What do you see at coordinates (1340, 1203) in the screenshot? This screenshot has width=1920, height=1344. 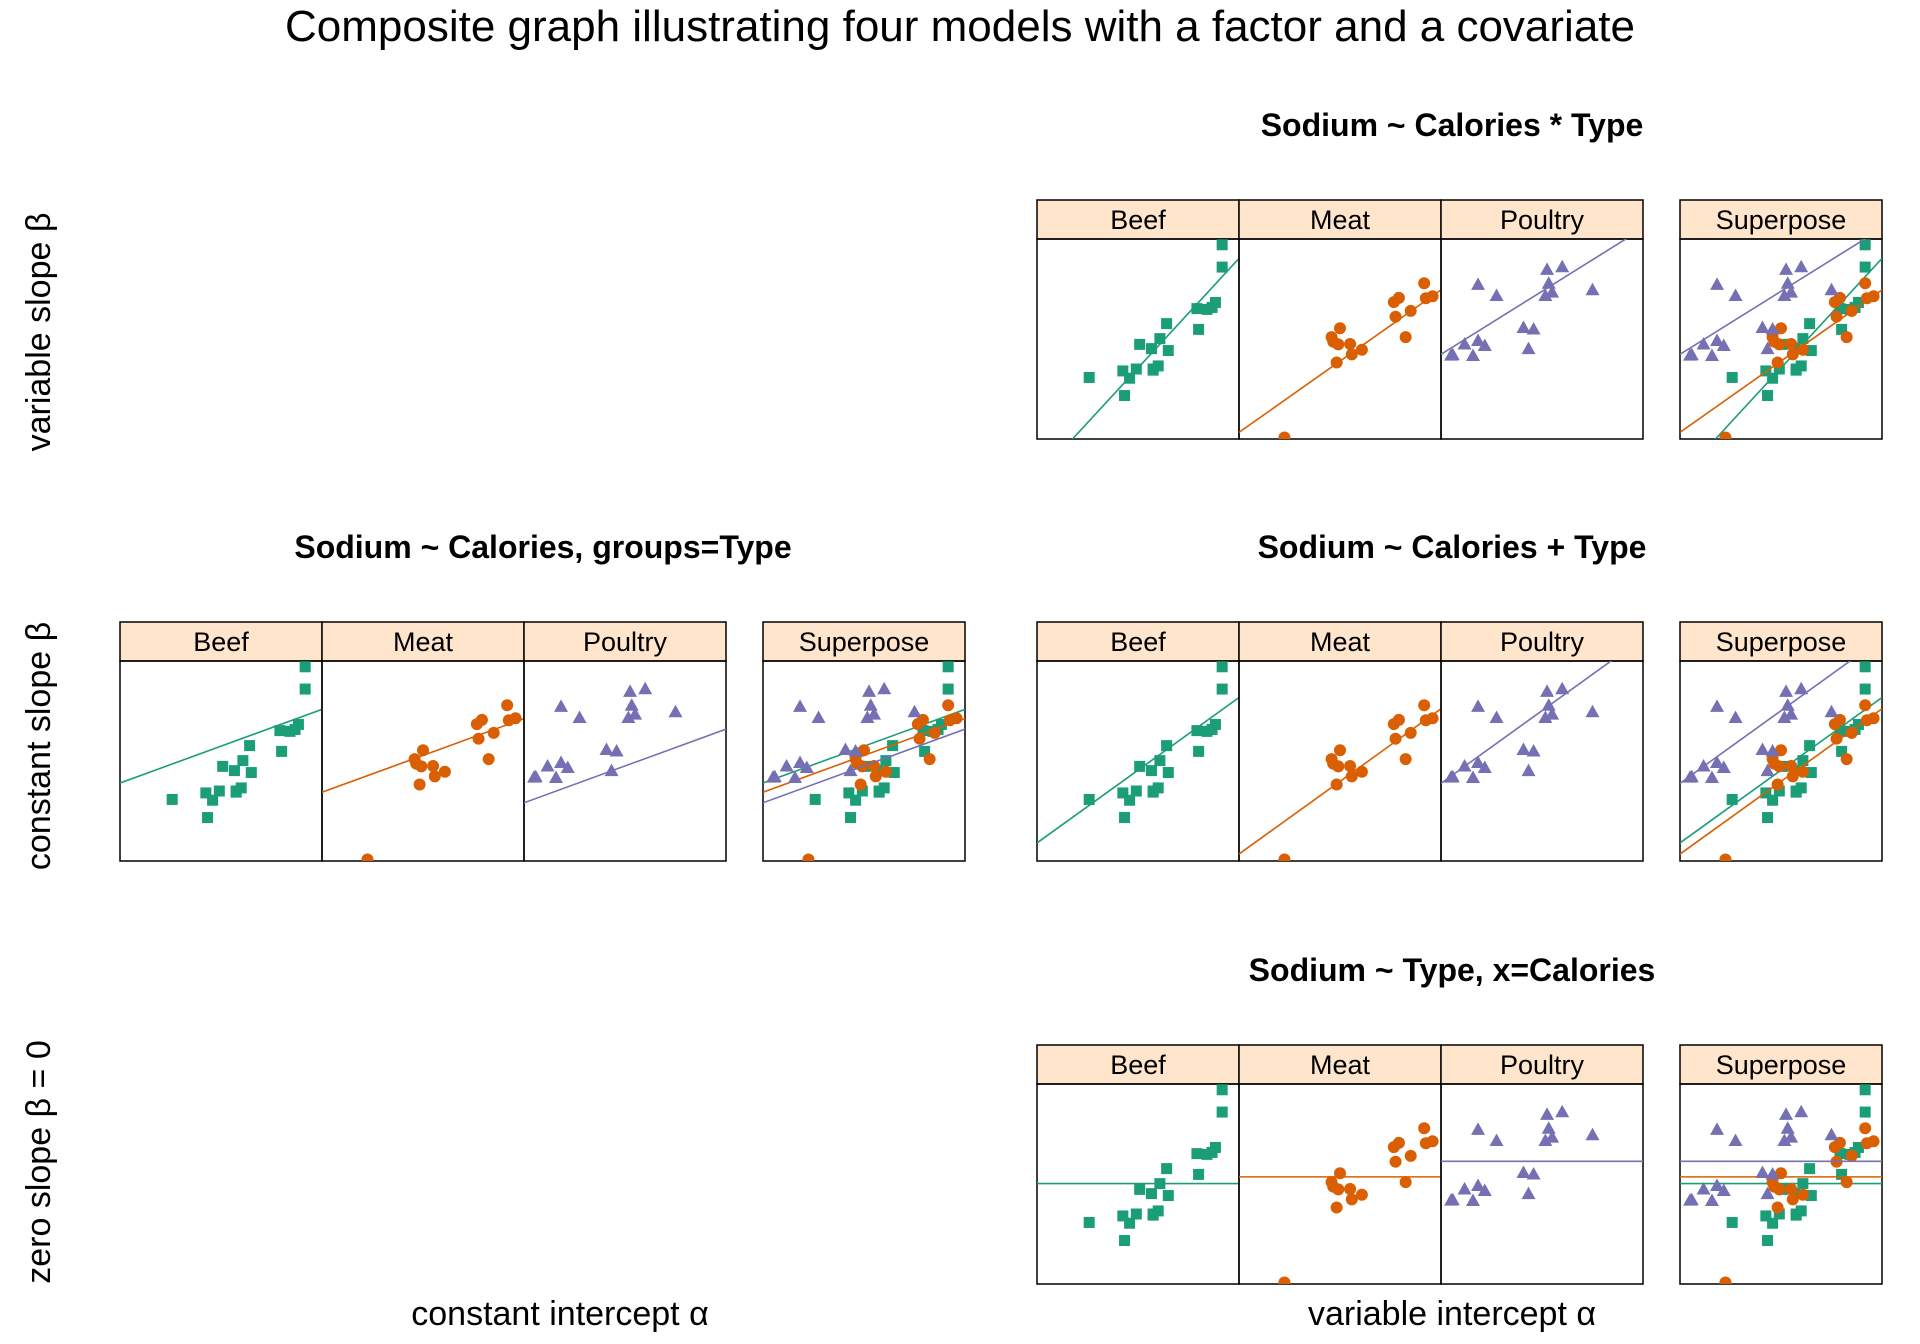 I see `model-4-panel-content-meat` at bounding box center [1340, 1203].